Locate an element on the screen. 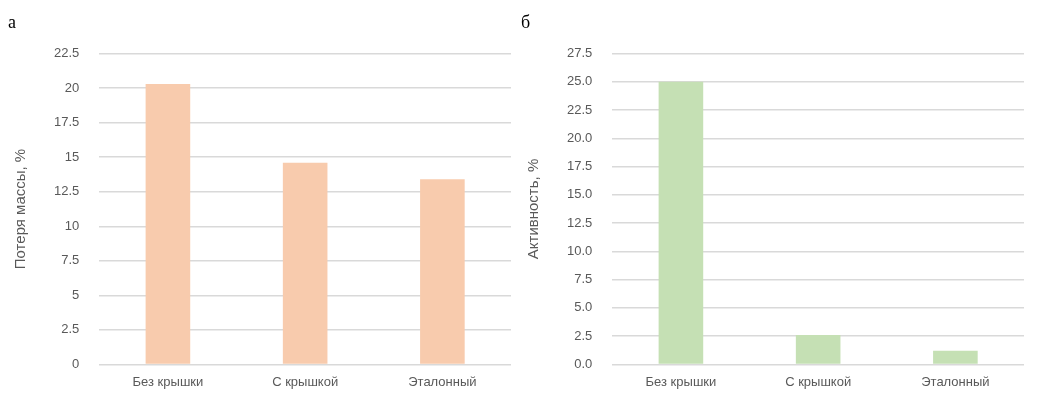 The height and width of the screenshot is (408, 1042). y-tick-label: 0 is located at coordinates (76, 363).